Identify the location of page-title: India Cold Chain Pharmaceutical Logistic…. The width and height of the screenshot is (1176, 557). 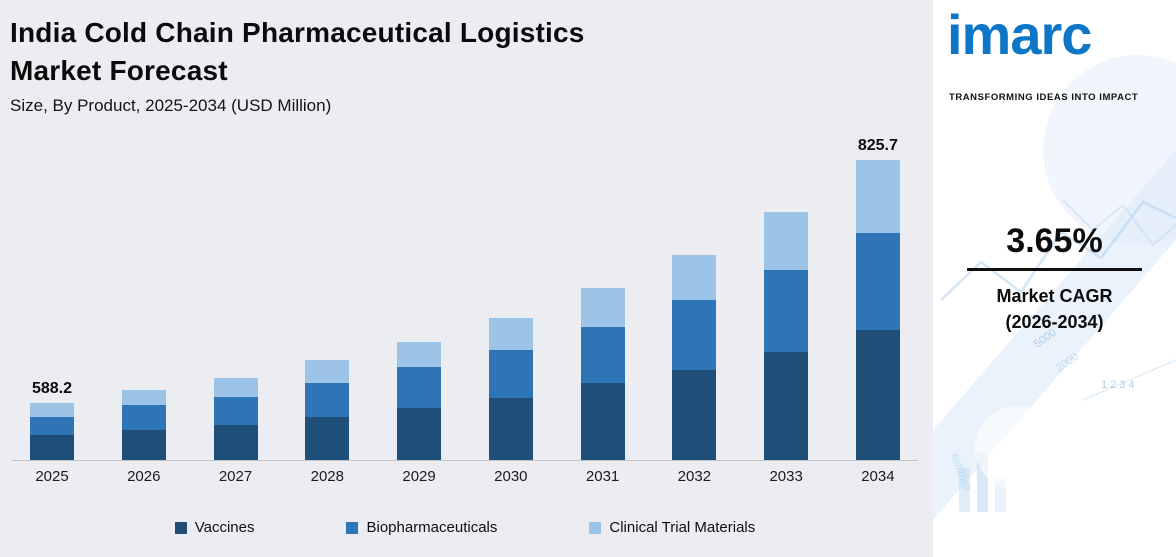
(297, 52).